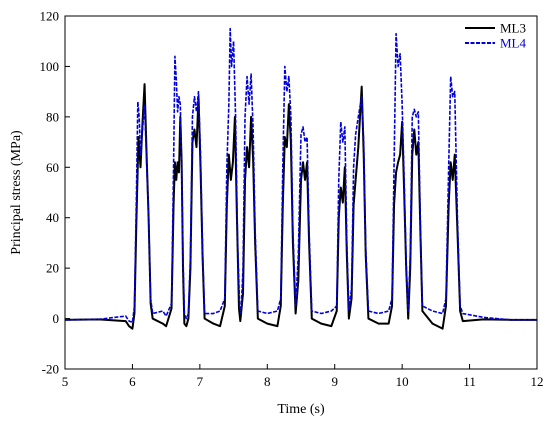  Describe the element at coordinates (200, 381) in the screenshot. I see `x-tick-label: 7` at that location.